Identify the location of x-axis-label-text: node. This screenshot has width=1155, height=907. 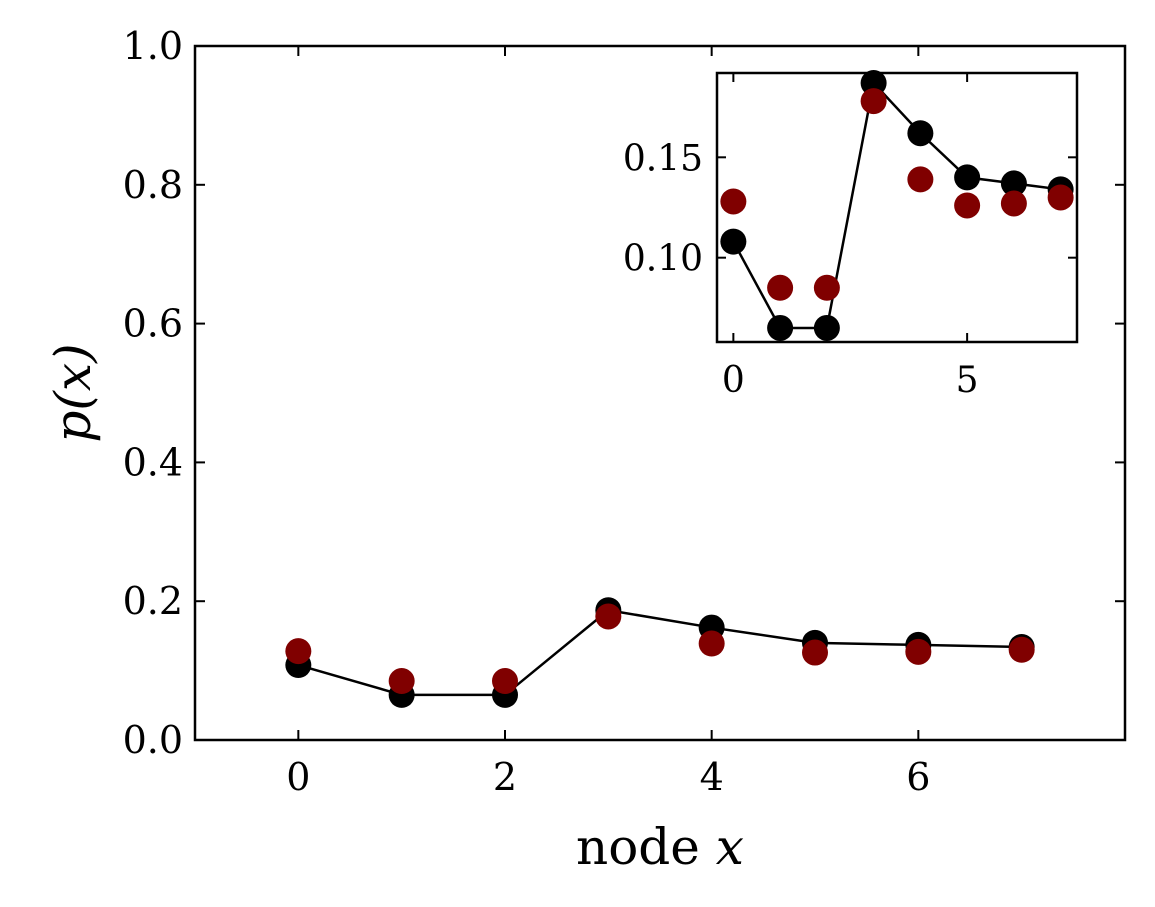
(646, 847).